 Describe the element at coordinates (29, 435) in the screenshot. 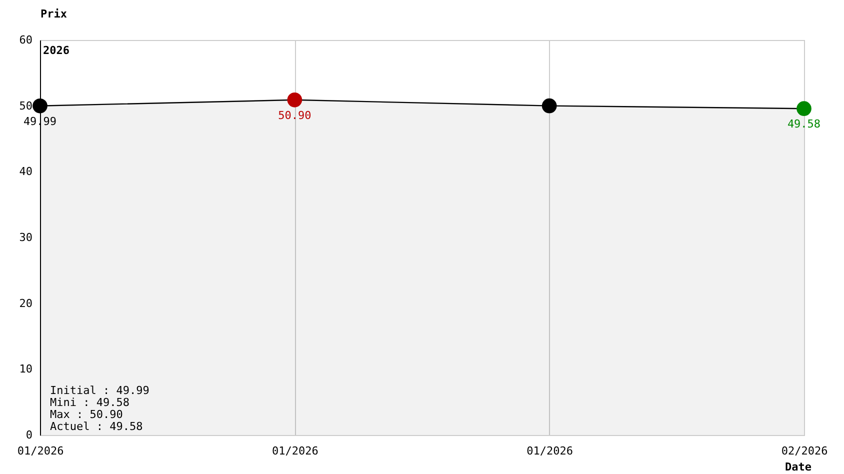

I see `y-tick-label: 0` at that location.